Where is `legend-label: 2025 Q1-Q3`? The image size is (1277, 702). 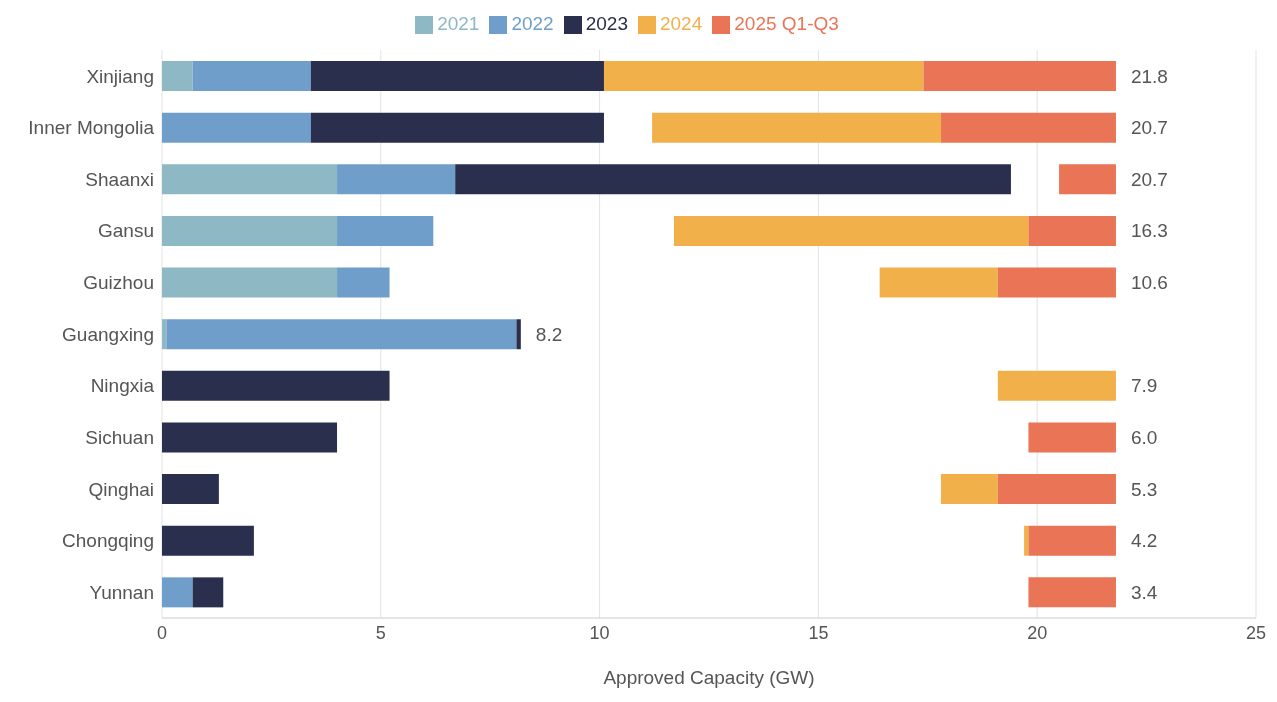 legend-label: 2025 Q1-Q3 is located at coordinates (786, 23).